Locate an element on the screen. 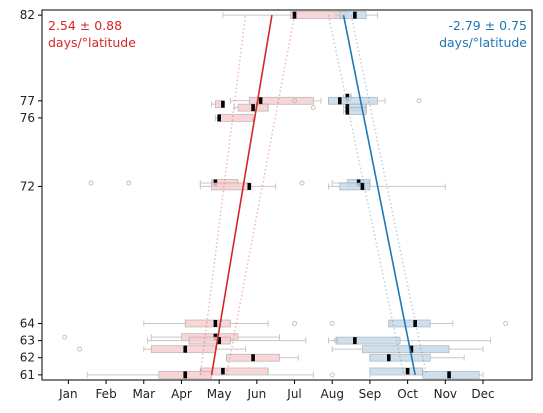 This screenshot has width=543, height=413. autumn-slope-annotation-value: -2.79 ± 0.75 is located at coordinates (487, 25).